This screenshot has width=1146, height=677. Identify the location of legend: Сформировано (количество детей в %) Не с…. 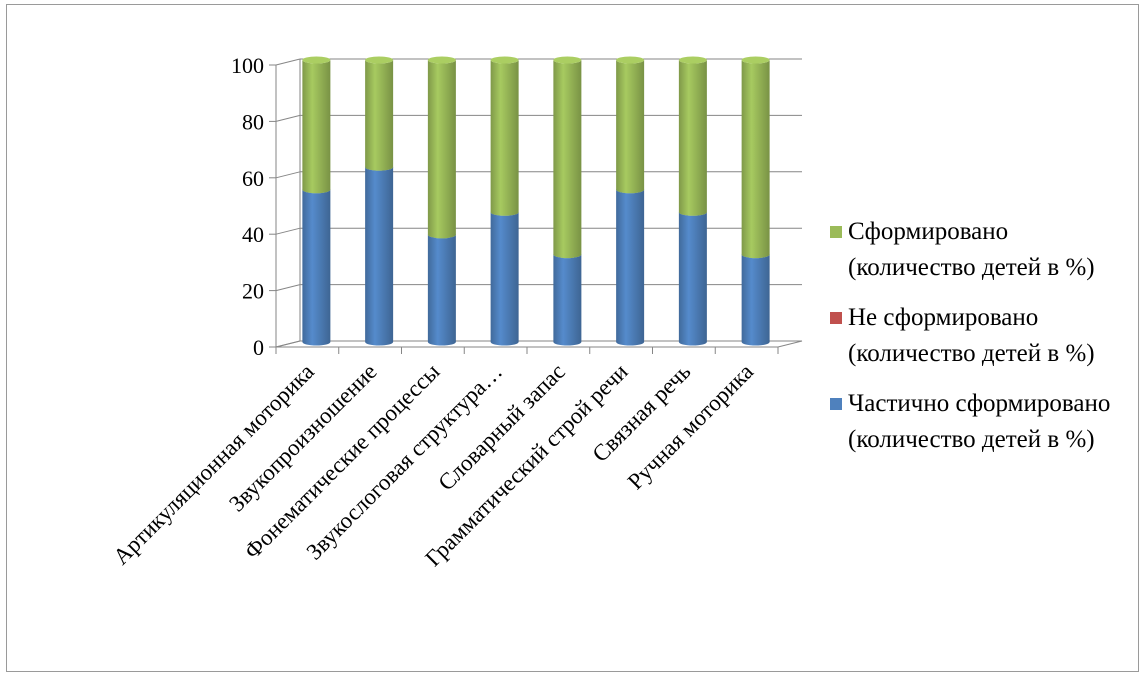
(976, 343).